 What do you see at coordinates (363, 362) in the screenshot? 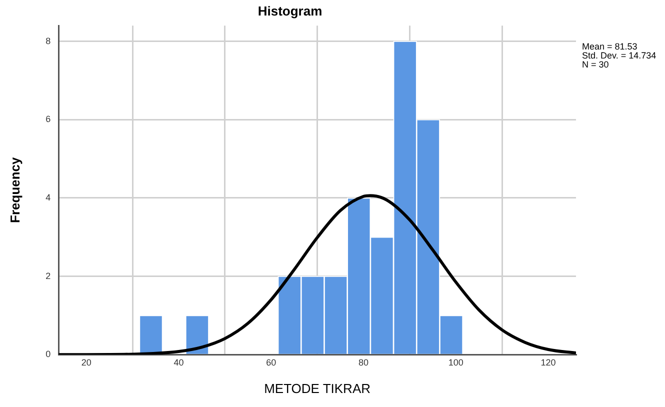
I see `x-tick-label: 80` at bounding box center [363, 362].